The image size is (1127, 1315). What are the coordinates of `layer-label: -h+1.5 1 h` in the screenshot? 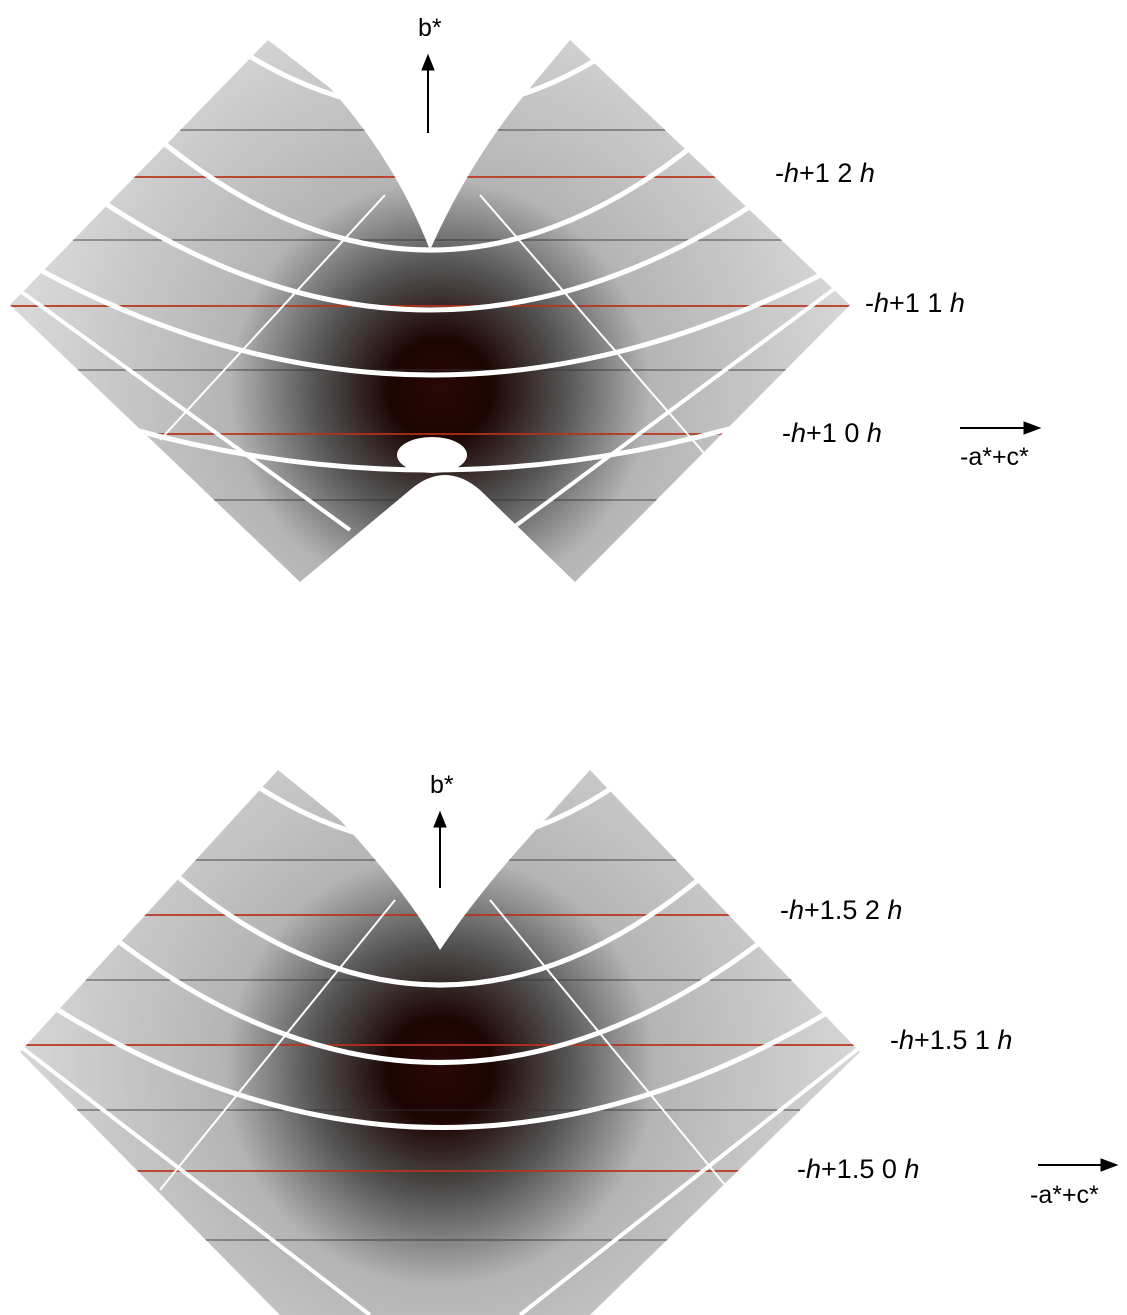 It's located at (951, 1040).